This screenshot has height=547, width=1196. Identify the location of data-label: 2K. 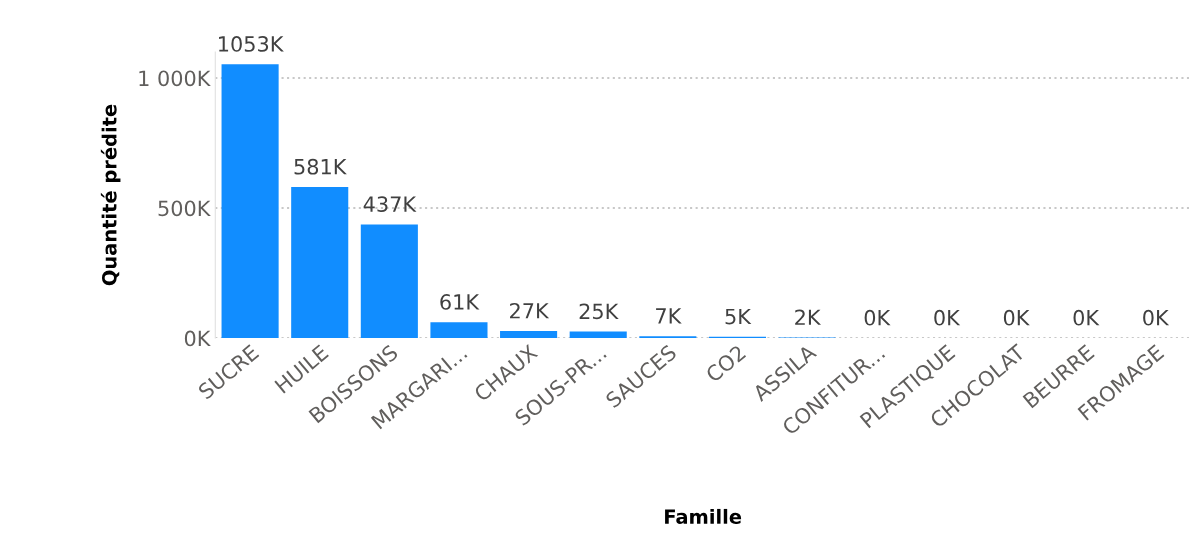
(808, 317).